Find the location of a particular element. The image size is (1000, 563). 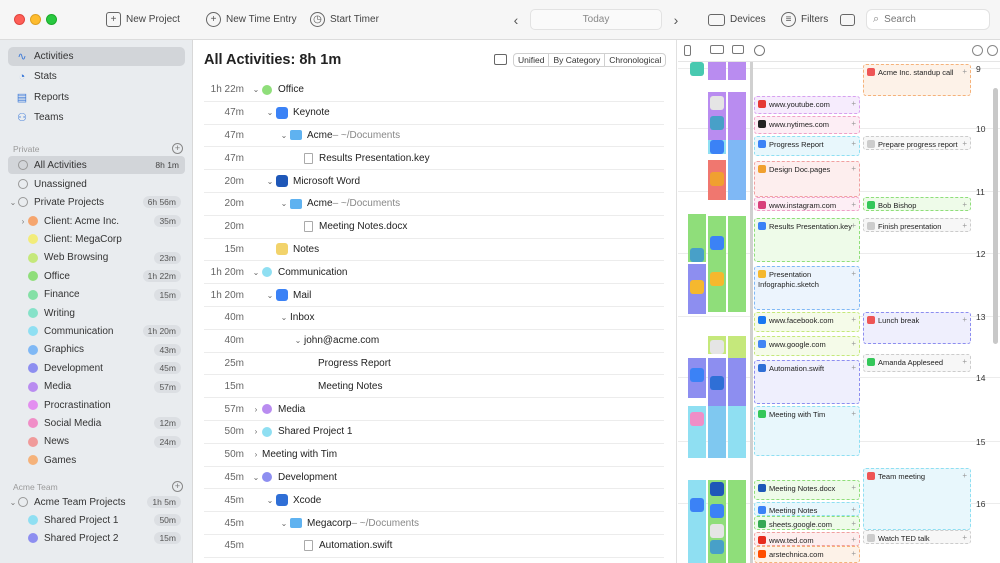

activity-entry: www.youtube.com + is located at coordinates (807, 105).